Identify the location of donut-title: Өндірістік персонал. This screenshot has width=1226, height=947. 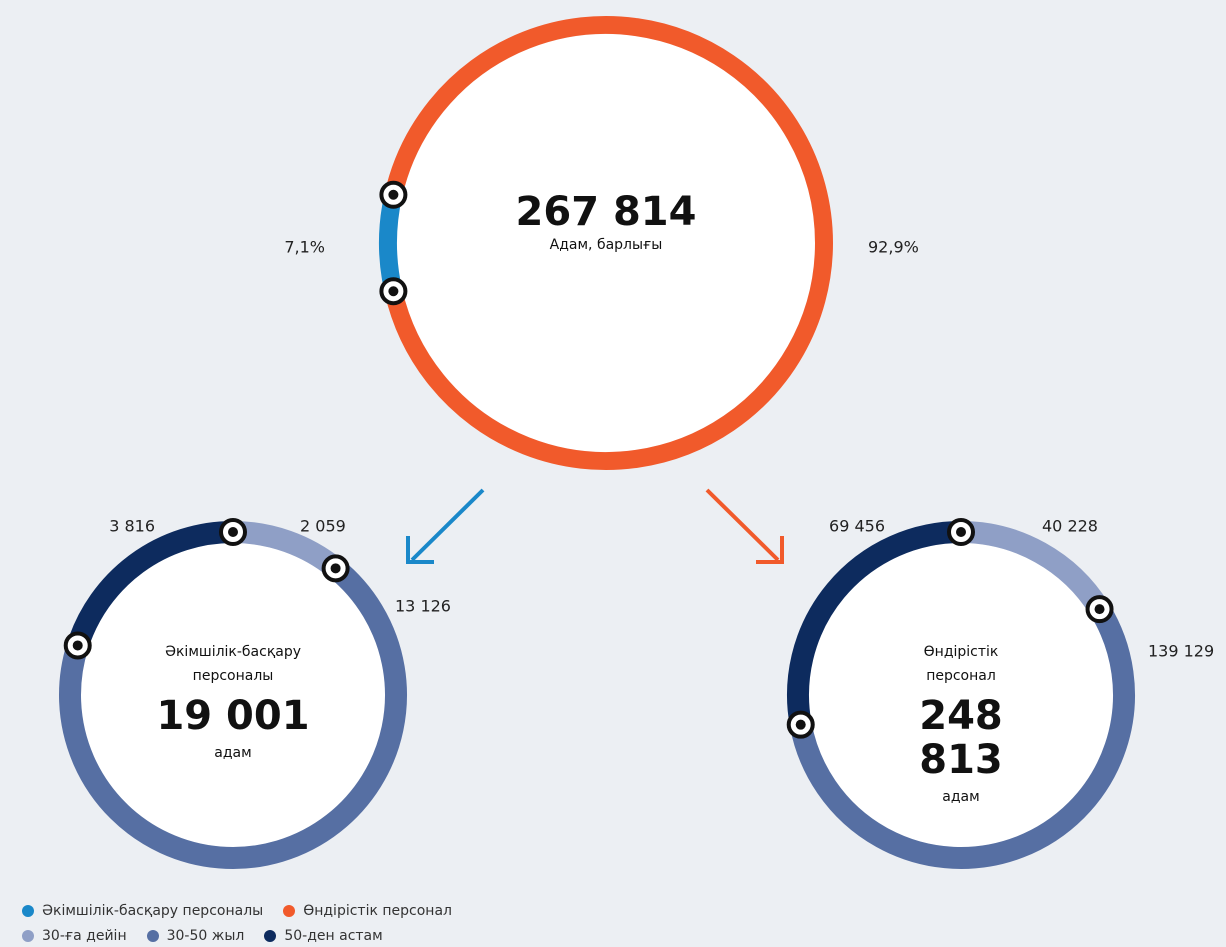
(961, 664).